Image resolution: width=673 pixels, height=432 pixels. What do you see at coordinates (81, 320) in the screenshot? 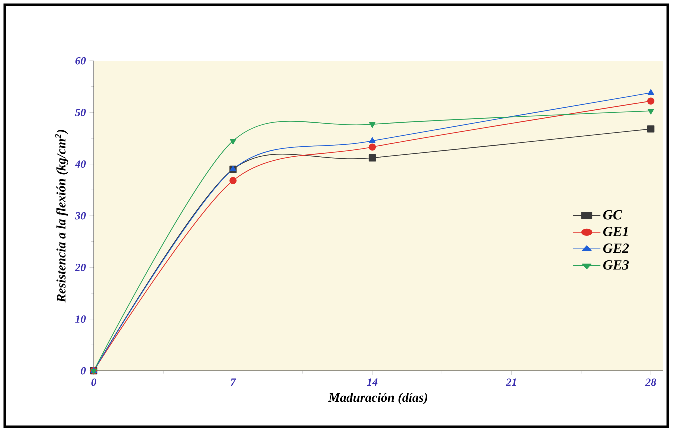
I see `y-tick-label: 10` at bounding box center [81, 320].